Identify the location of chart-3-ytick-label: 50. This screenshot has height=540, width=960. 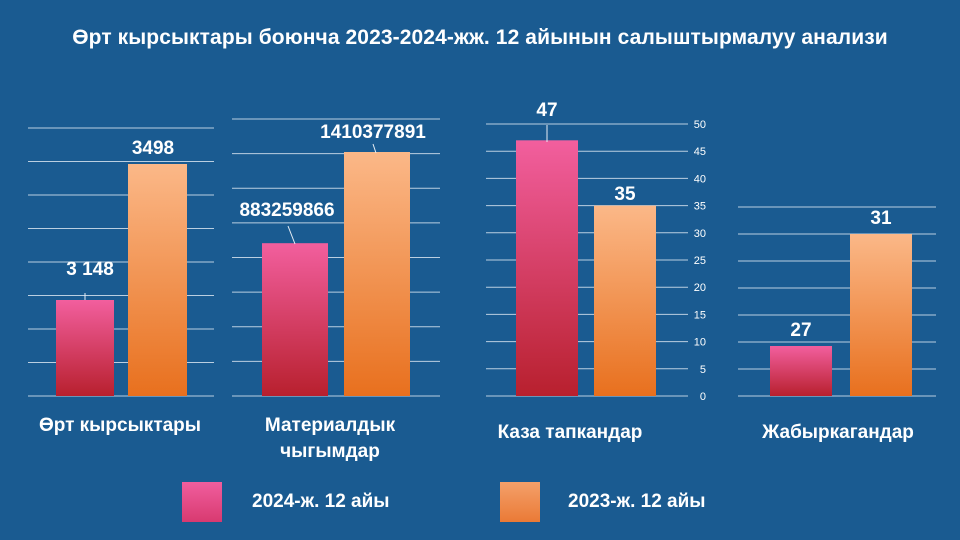
(700, 125).